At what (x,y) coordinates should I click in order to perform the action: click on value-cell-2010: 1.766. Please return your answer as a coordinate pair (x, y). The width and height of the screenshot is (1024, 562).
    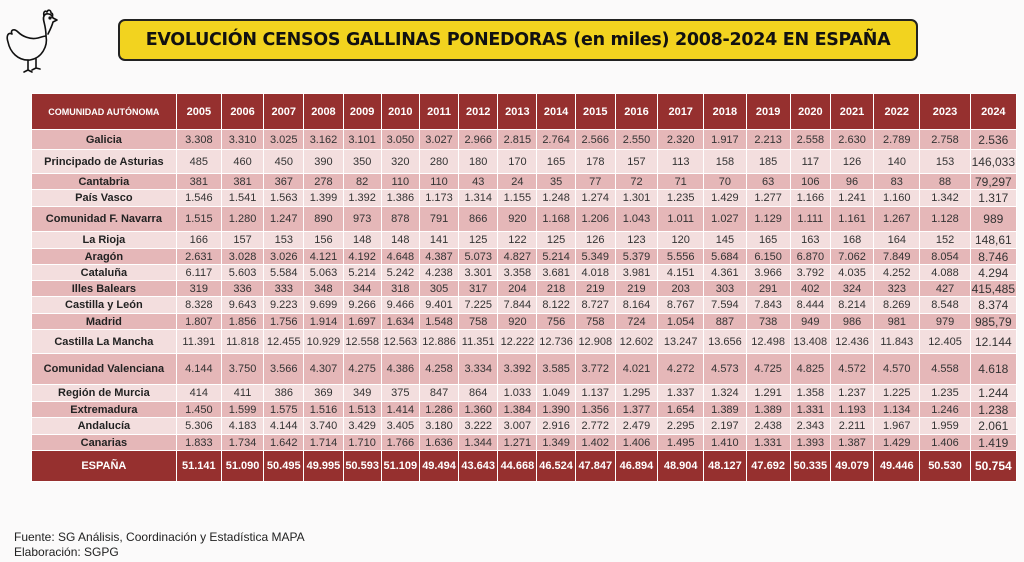
    Looking at the image, I should click on (400, 442).